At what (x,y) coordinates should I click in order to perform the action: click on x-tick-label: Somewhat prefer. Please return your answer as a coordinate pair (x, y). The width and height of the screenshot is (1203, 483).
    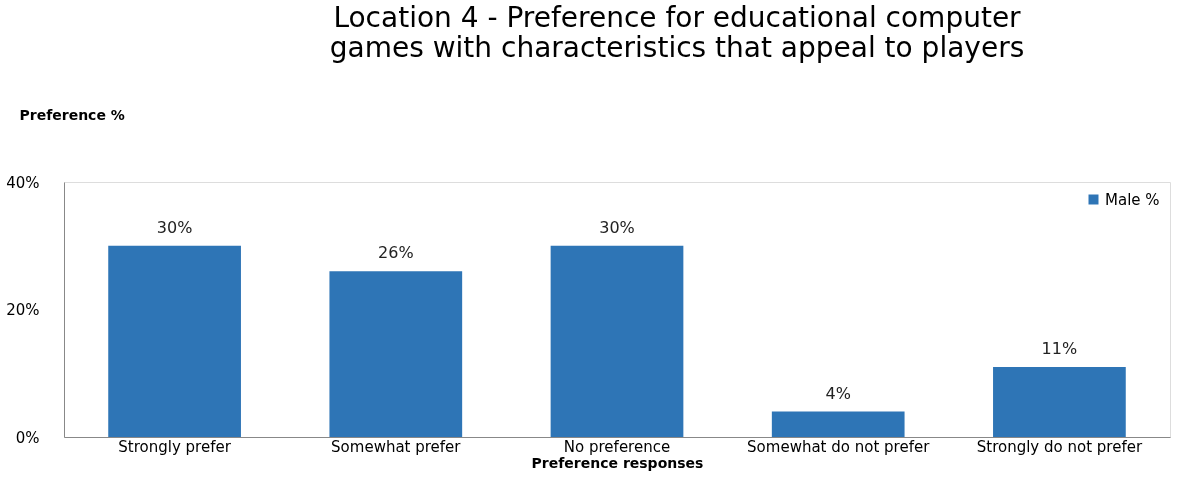
    Looking at the image, I should click on (396, 446).